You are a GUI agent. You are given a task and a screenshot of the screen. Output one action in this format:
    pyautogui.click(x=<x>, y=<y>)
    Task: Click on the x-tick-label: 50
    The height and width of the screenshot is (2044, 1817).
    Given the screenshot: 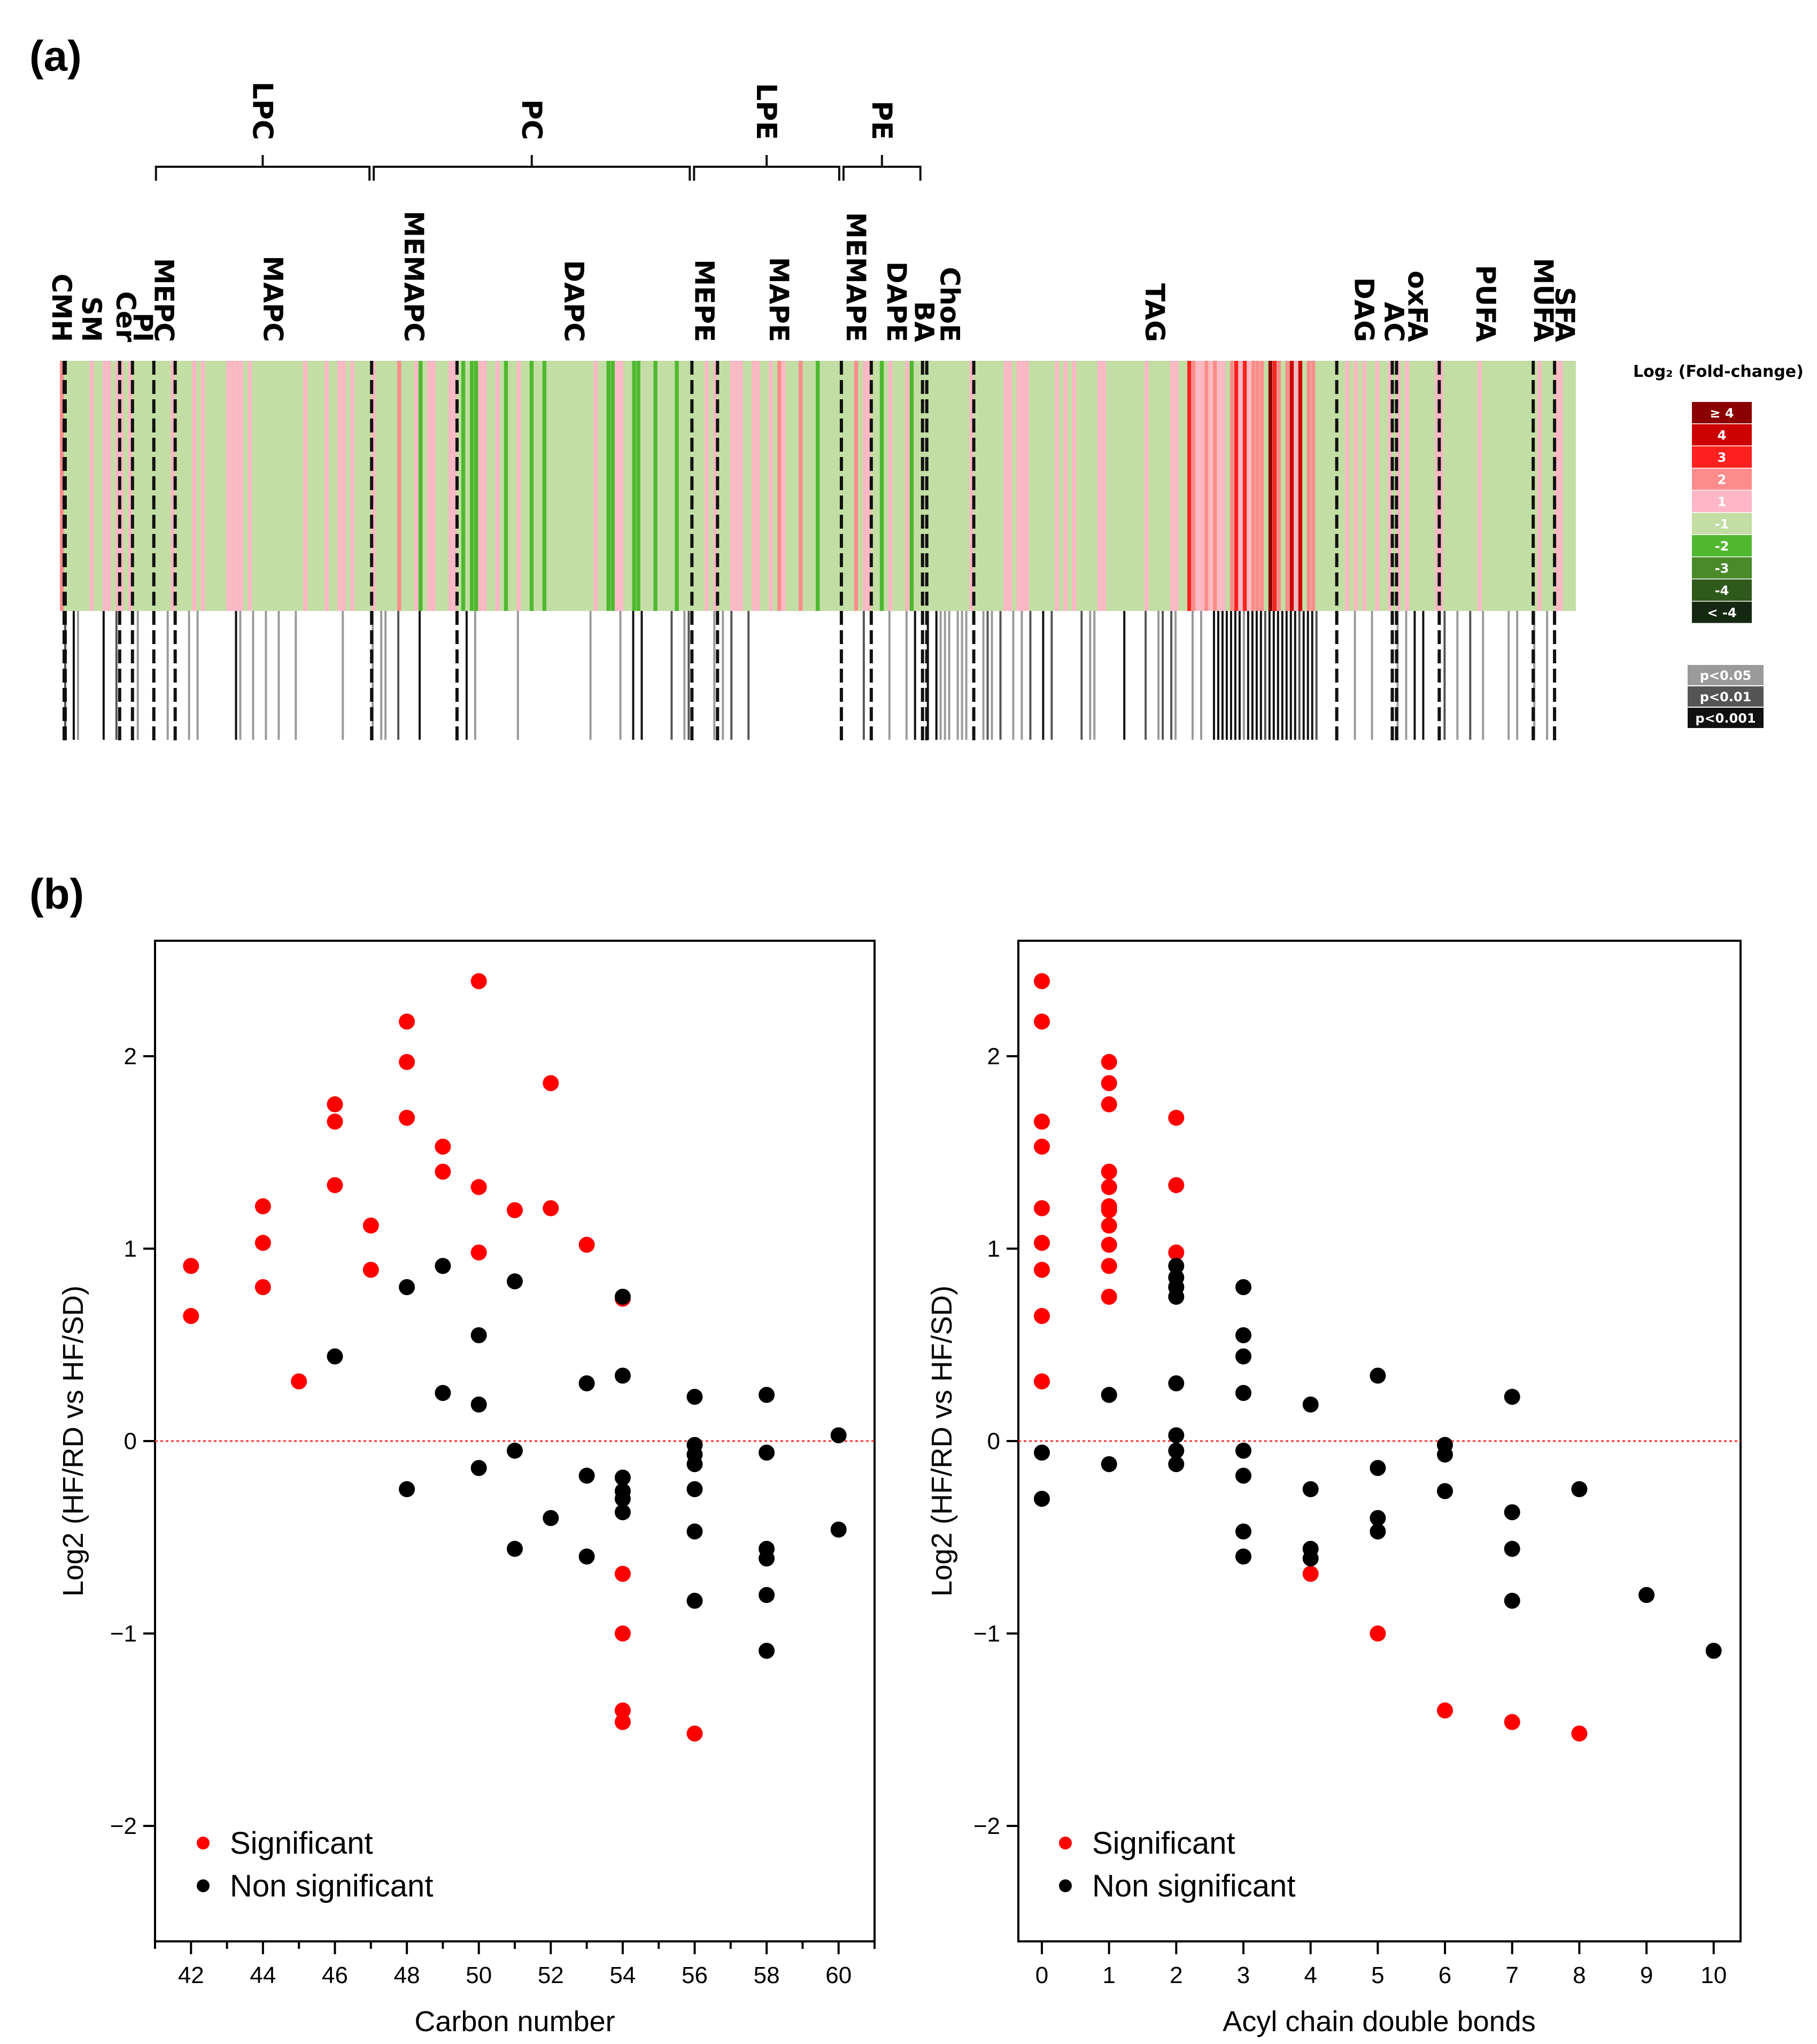 What is the action you would take?
    pyautogui.click(x=479, y=1975)
    